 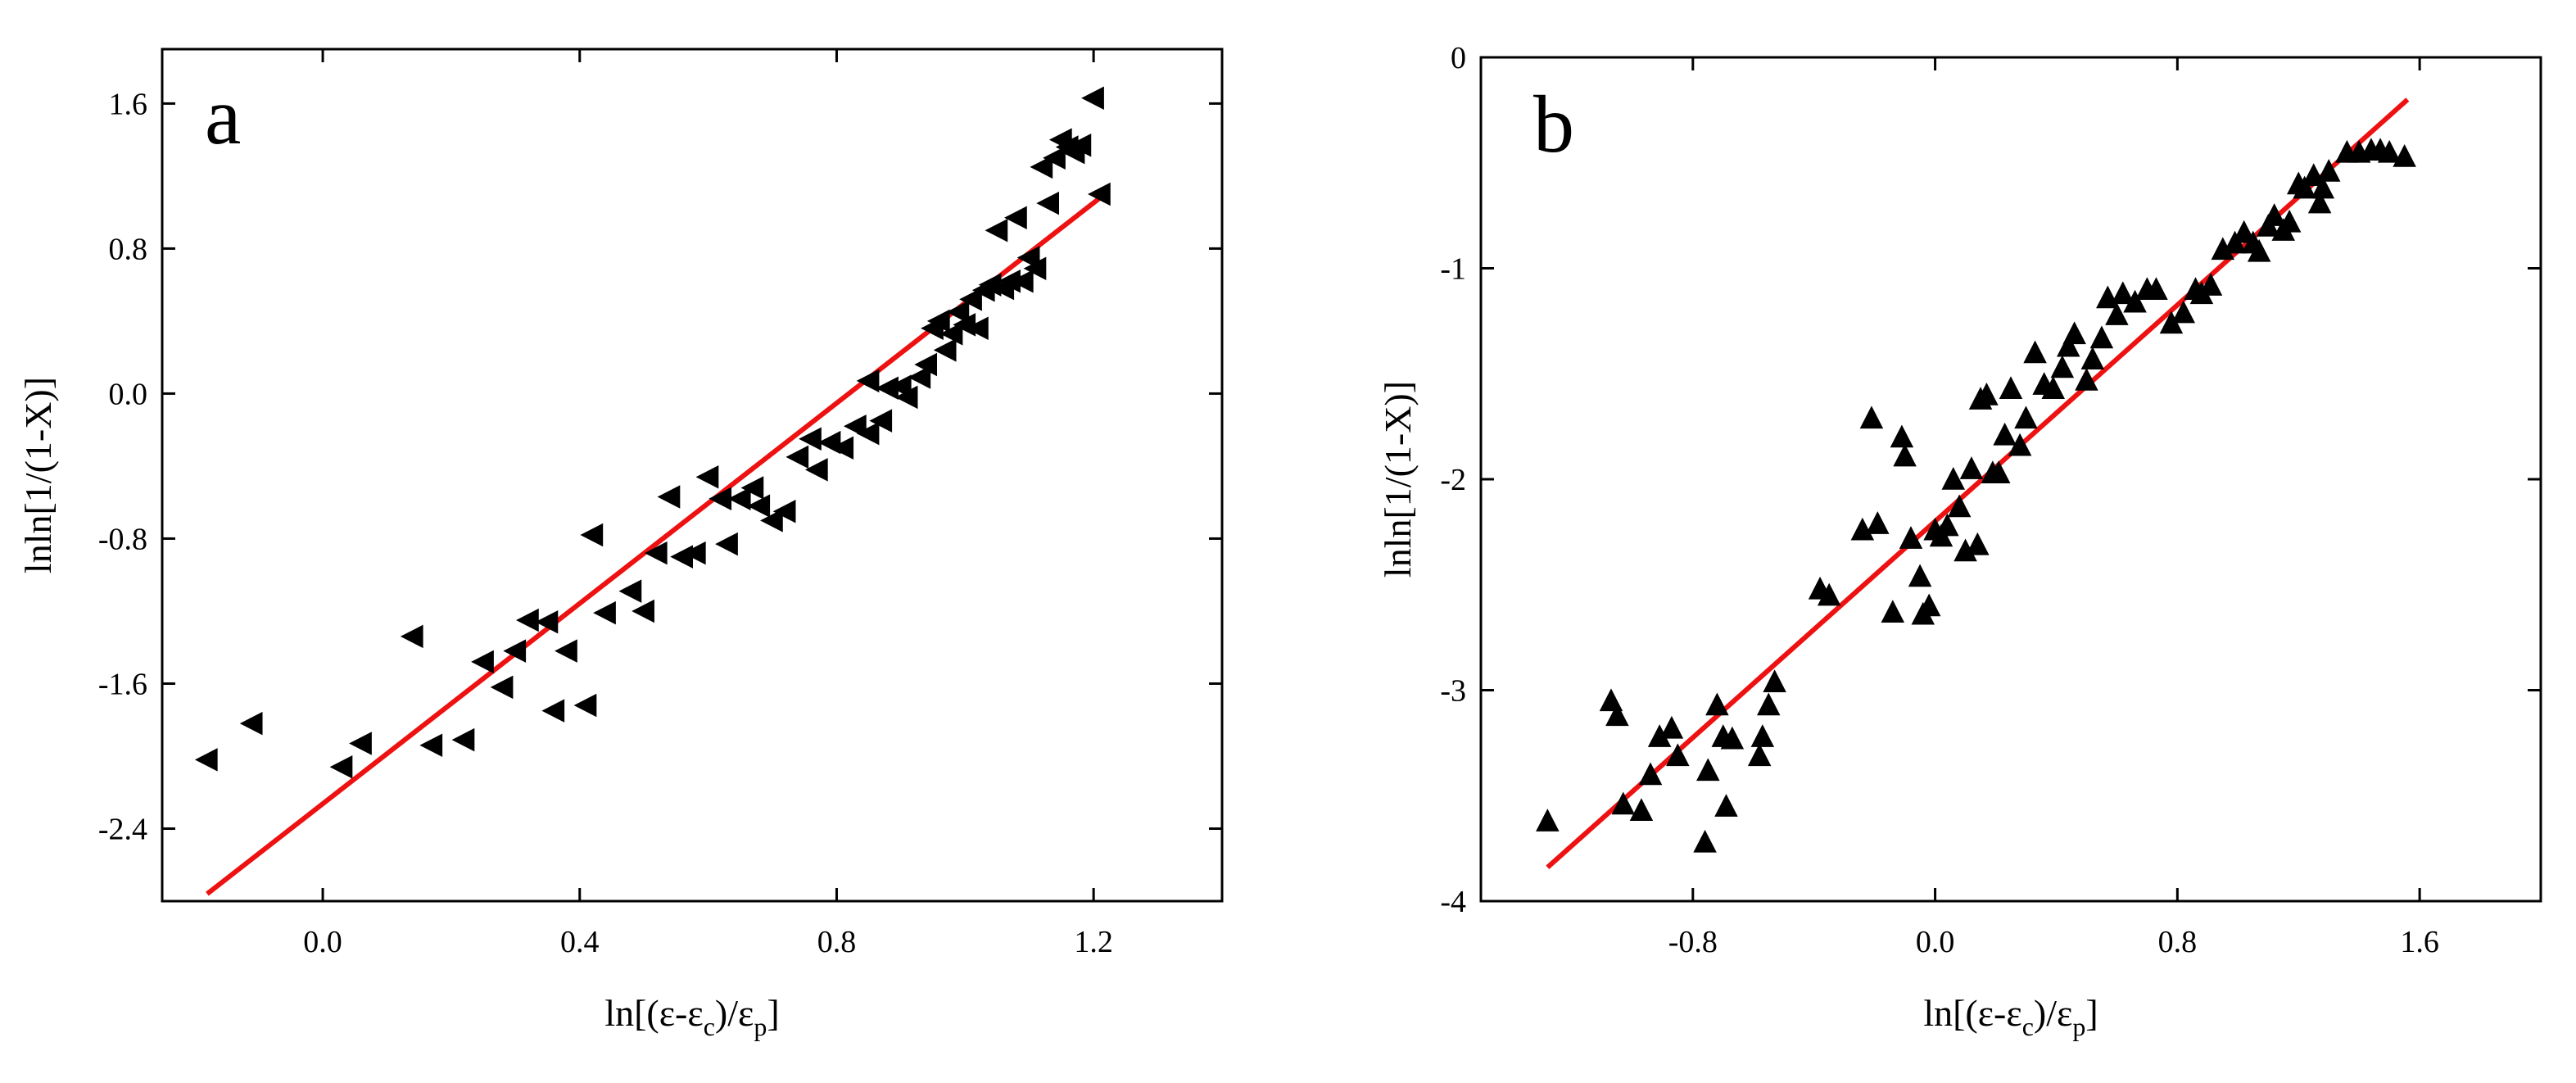 What do you see at coordinates (223, 115) in the screenshot?
I see `panel-label: a` at bounding box center [223, 115].